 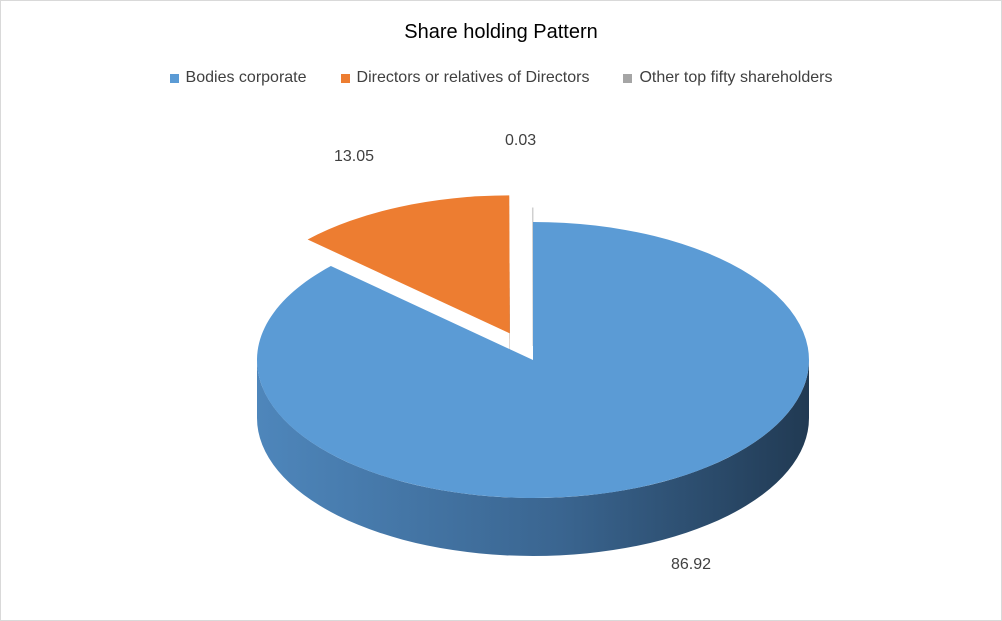 I want to click on legend-label-bodies-corporate: Bodies corporate, so click(x=246, y=77).